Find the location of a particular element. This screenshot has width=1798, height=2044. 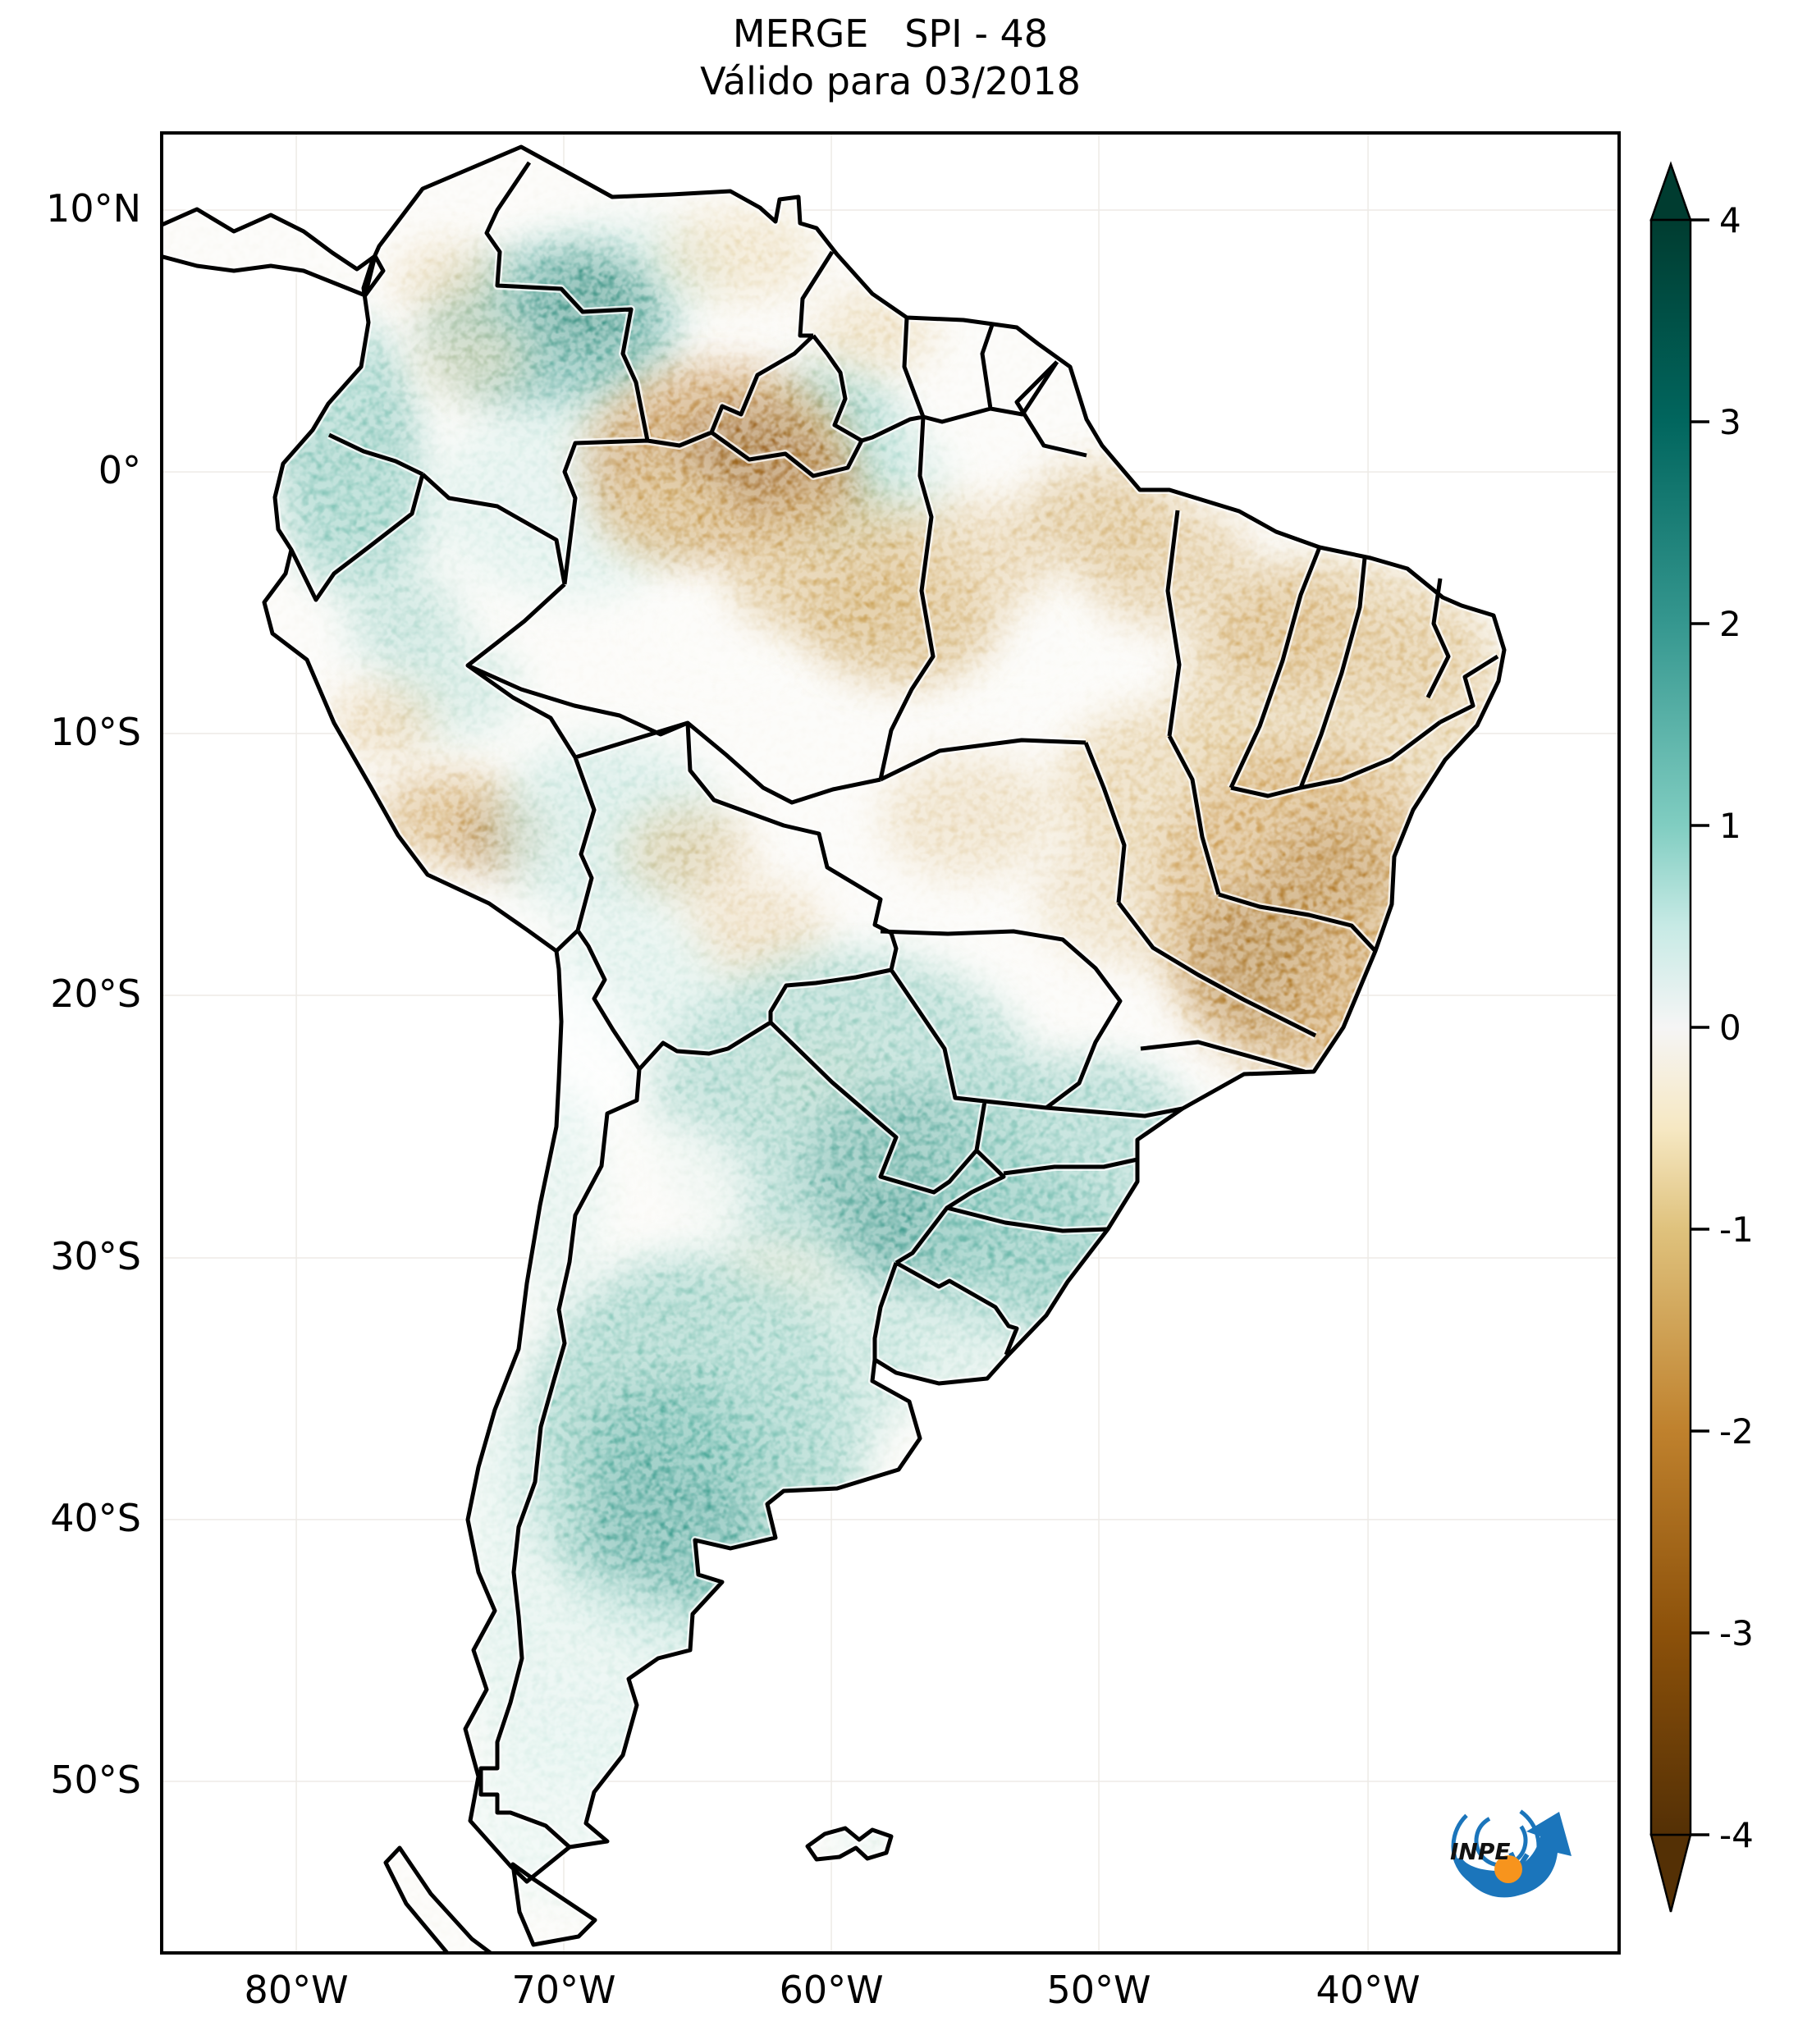

inpe-logo-text: INPE is located at coordinates (1480, 1851).